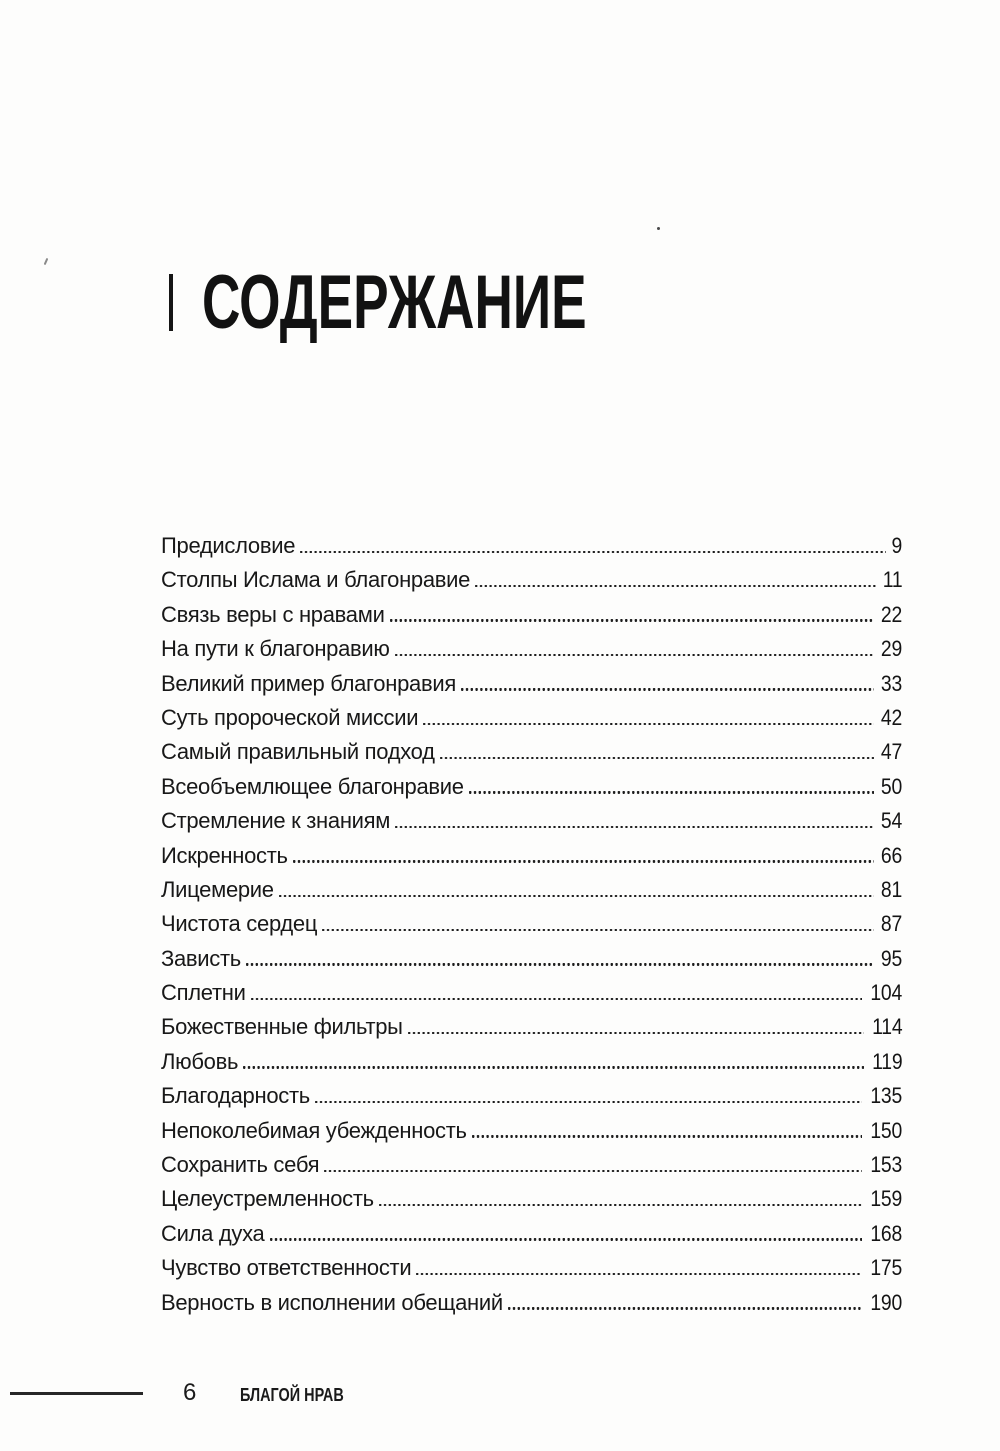 The height and width of the screenshot is (1451, 1000). Describe the element at coordinates (887, 1061) in the screenshot. I see `toc-entry-page: 119` at that location.